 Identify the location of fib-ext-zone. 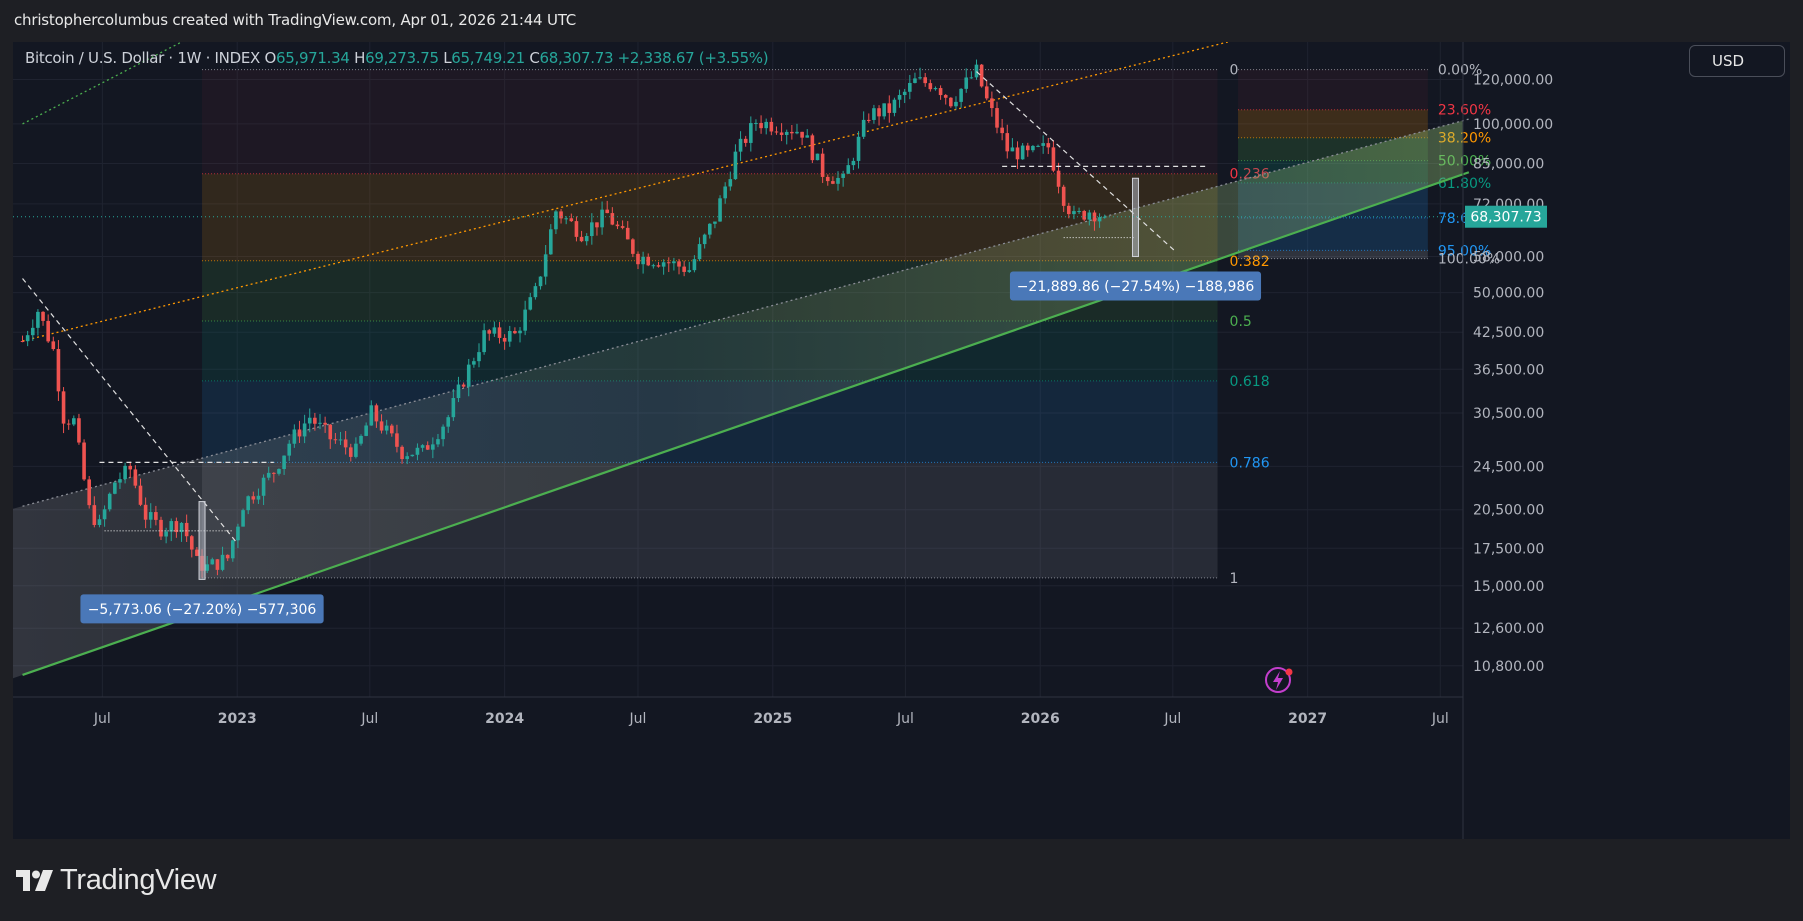
(1333, 89).